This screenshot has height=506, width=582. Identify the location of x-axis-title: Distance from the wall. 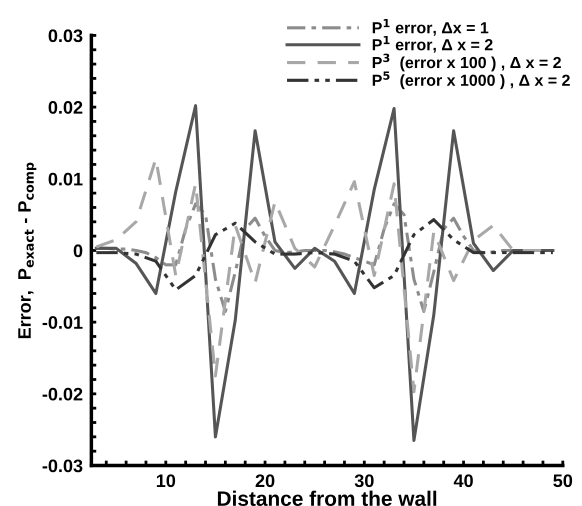
(327, 498).